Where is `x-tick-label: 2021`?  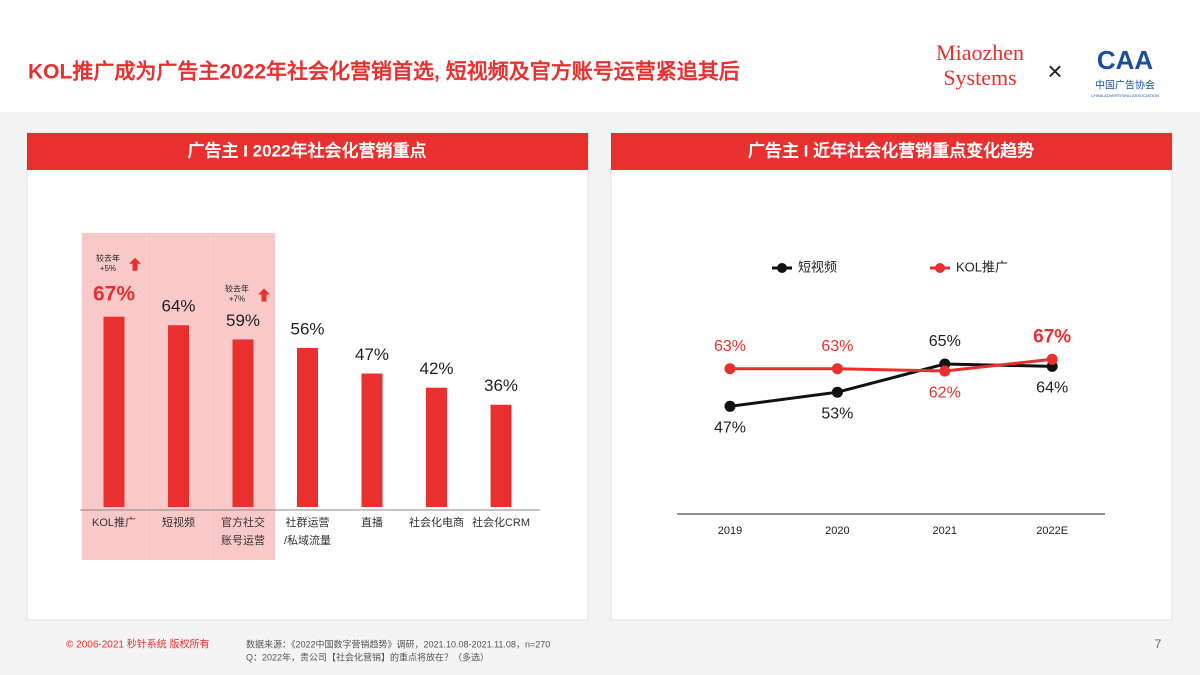 x-tick-label: 2021 is located at coordinates (945, 531).